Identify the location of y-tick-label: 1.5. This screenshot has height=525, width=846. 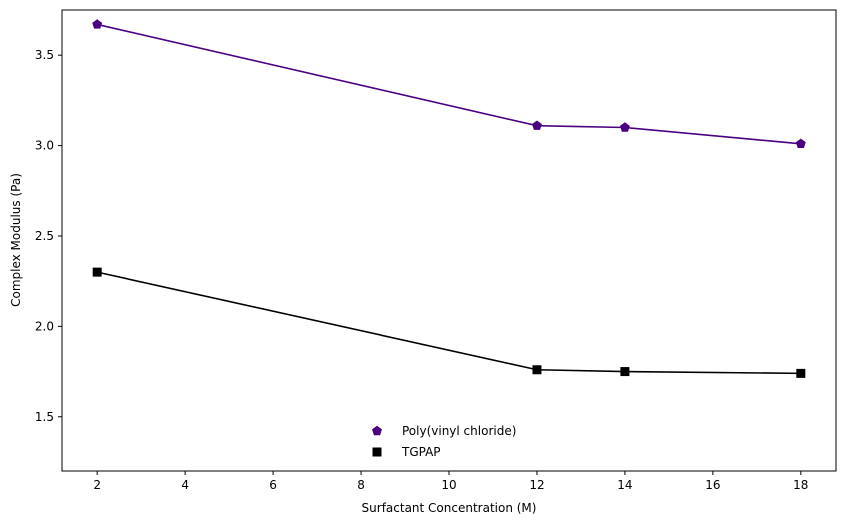
(44, 417).